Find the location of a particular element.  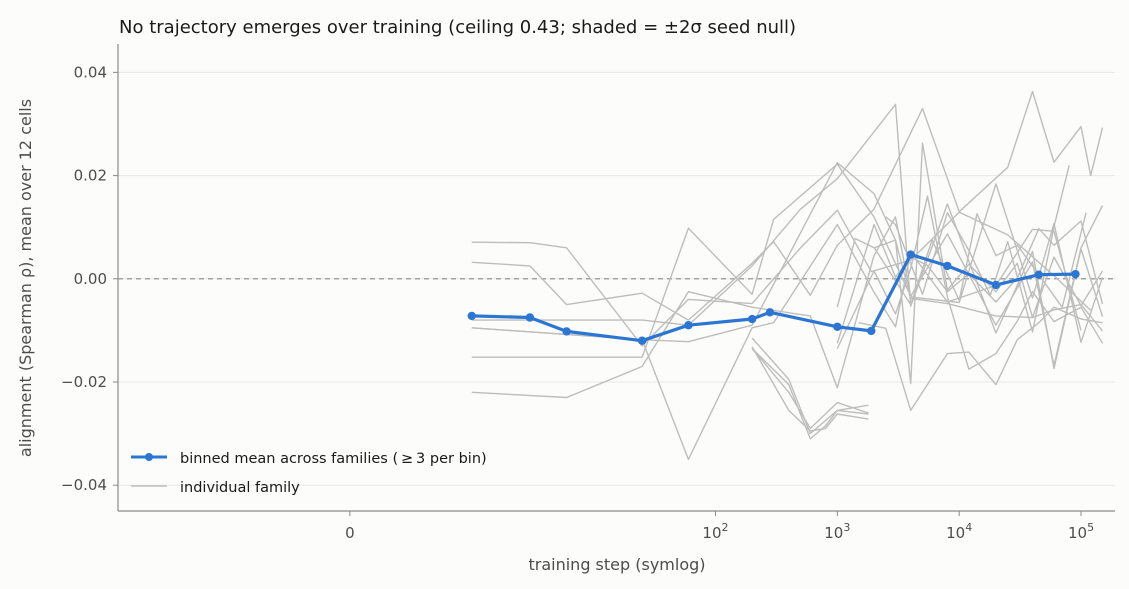

y-tick-label: 0.04 is located at coordinates (90, 72).